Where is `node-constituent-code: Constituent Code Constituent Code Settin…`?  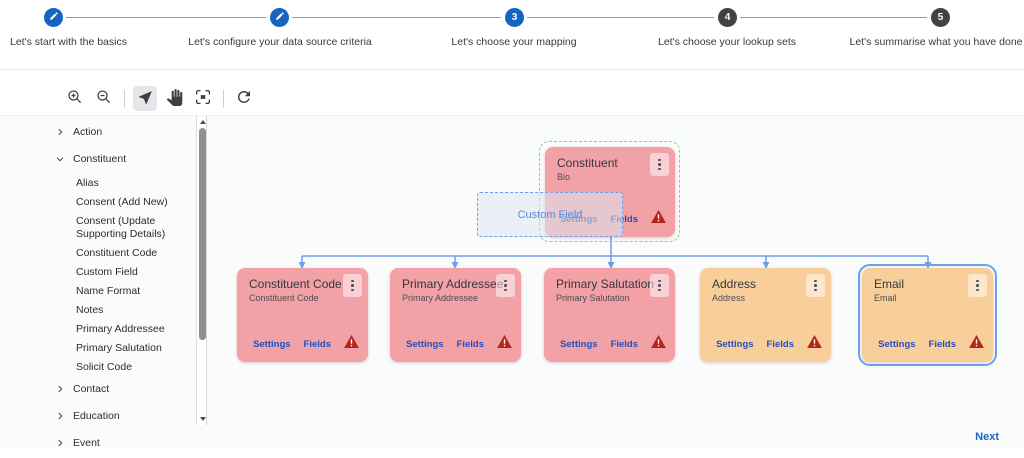 node-constituent-code: Constituent Code Constituent Code Settin… is located at coordinates (302, 315).